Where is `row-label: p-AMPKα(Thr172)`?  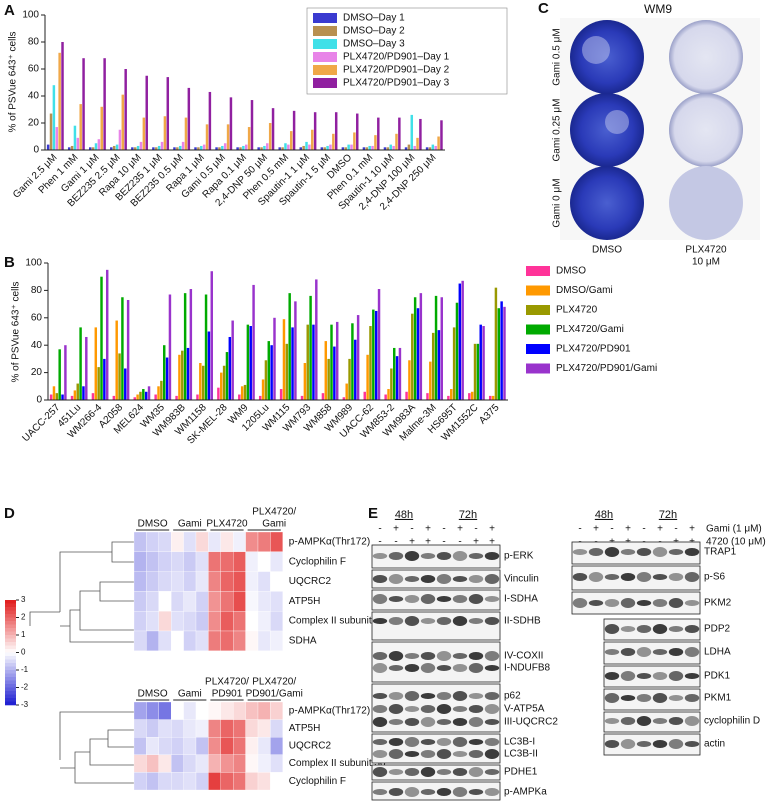
row-label: p-AMPKα(Thr172) is located at coordinates (329, 542).